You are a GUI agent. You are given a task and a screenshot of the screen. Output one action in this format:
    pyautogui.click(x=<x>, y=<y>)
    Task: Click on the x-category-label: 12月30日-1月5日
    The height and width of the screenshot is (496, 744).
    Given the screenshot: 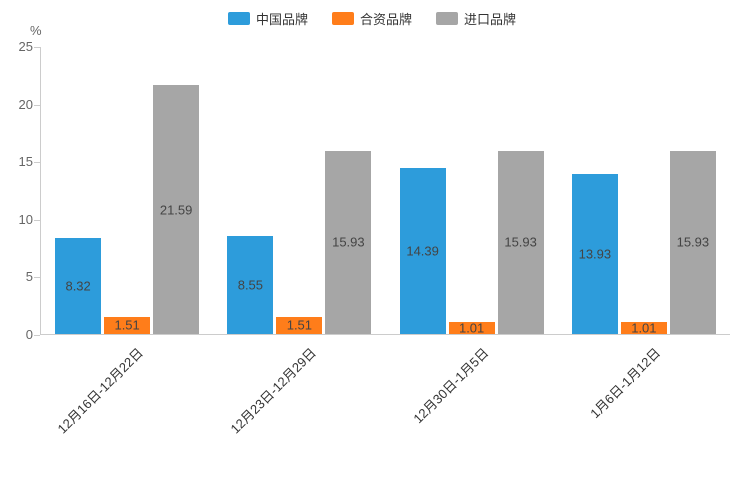 What is the action you would take?
    pyautogui.click(x=450, y=386)
    